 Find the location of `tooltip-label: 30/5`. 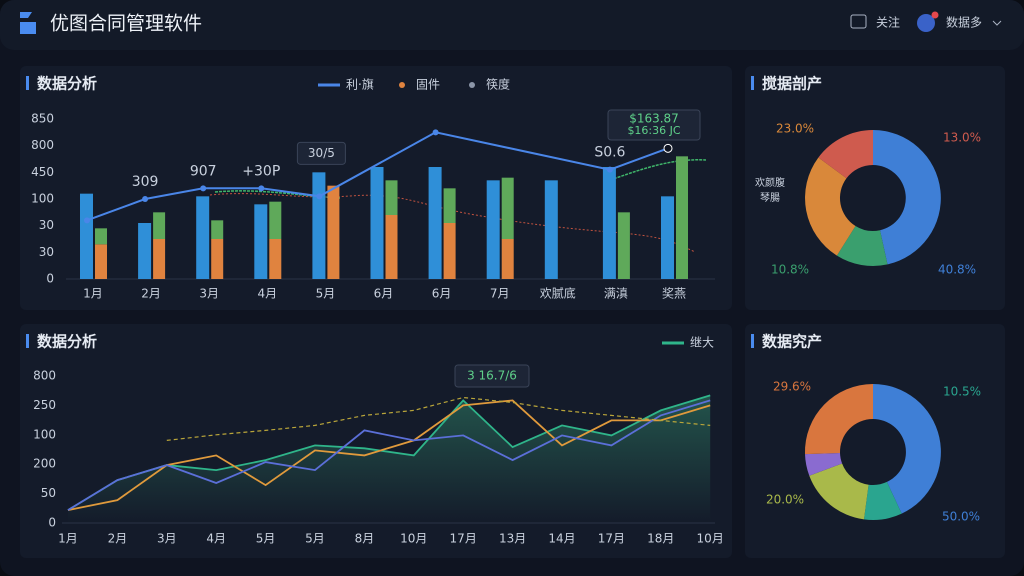

tooltip-label: 30/5 is located at coordinates (321, 153).